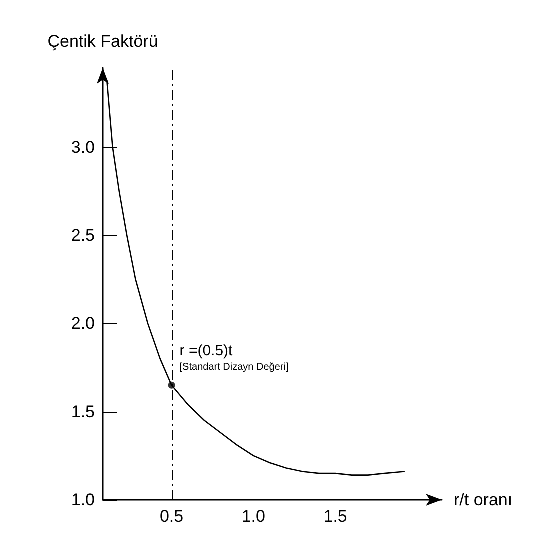  I want to click on x-tick-label: 0.5, so click(172, 516).